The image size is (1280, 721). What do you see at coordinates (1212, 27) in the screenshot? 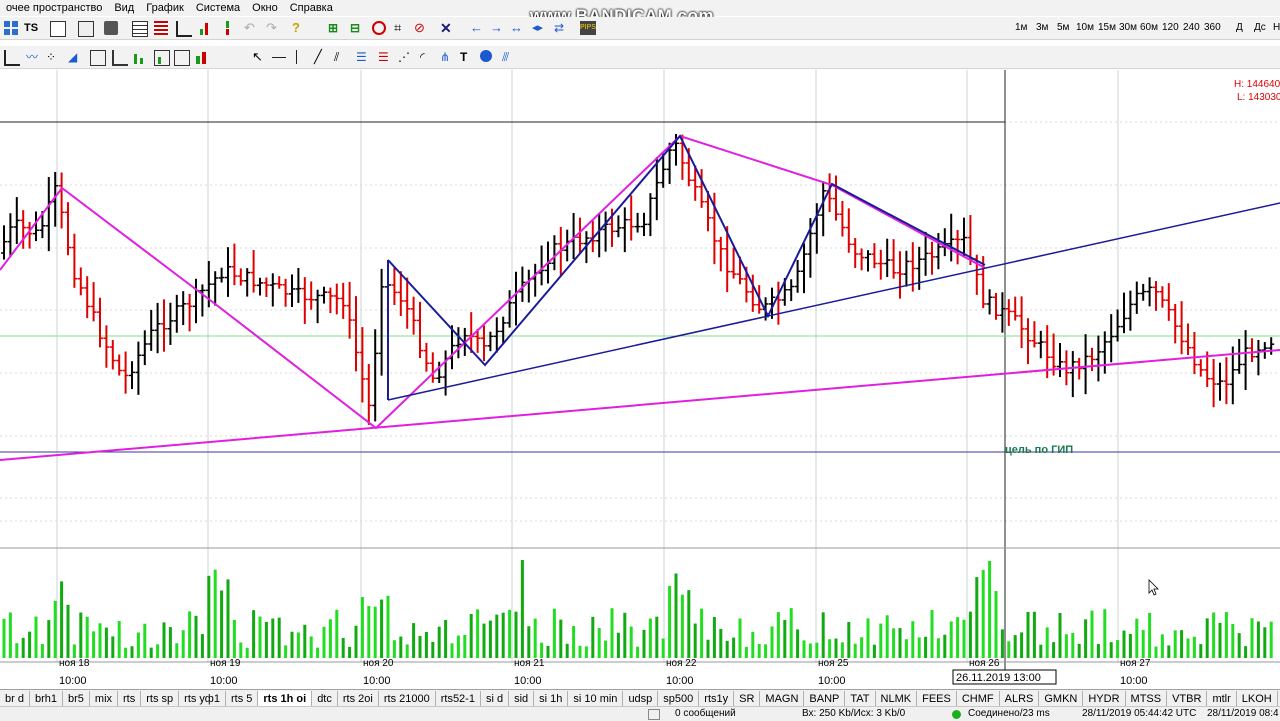
I see `tf-360: 360` at bounding box center [1212, 27].